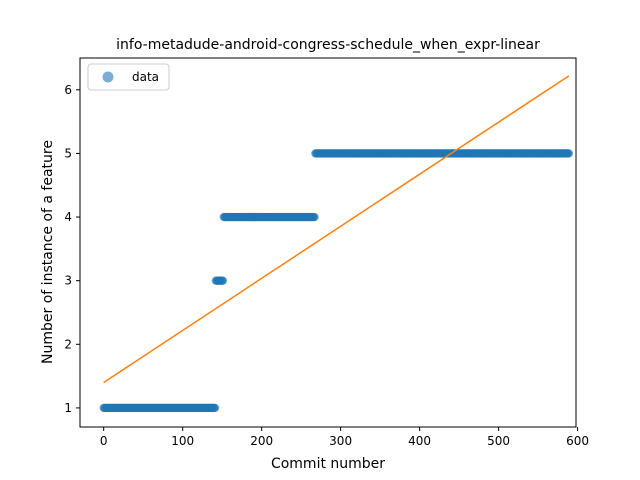 The image size is (640, 480). What do you see at coordinates (68, 344) in the screenshot?
I see `y-tick-label: 2` at bounding box center [68, 344].